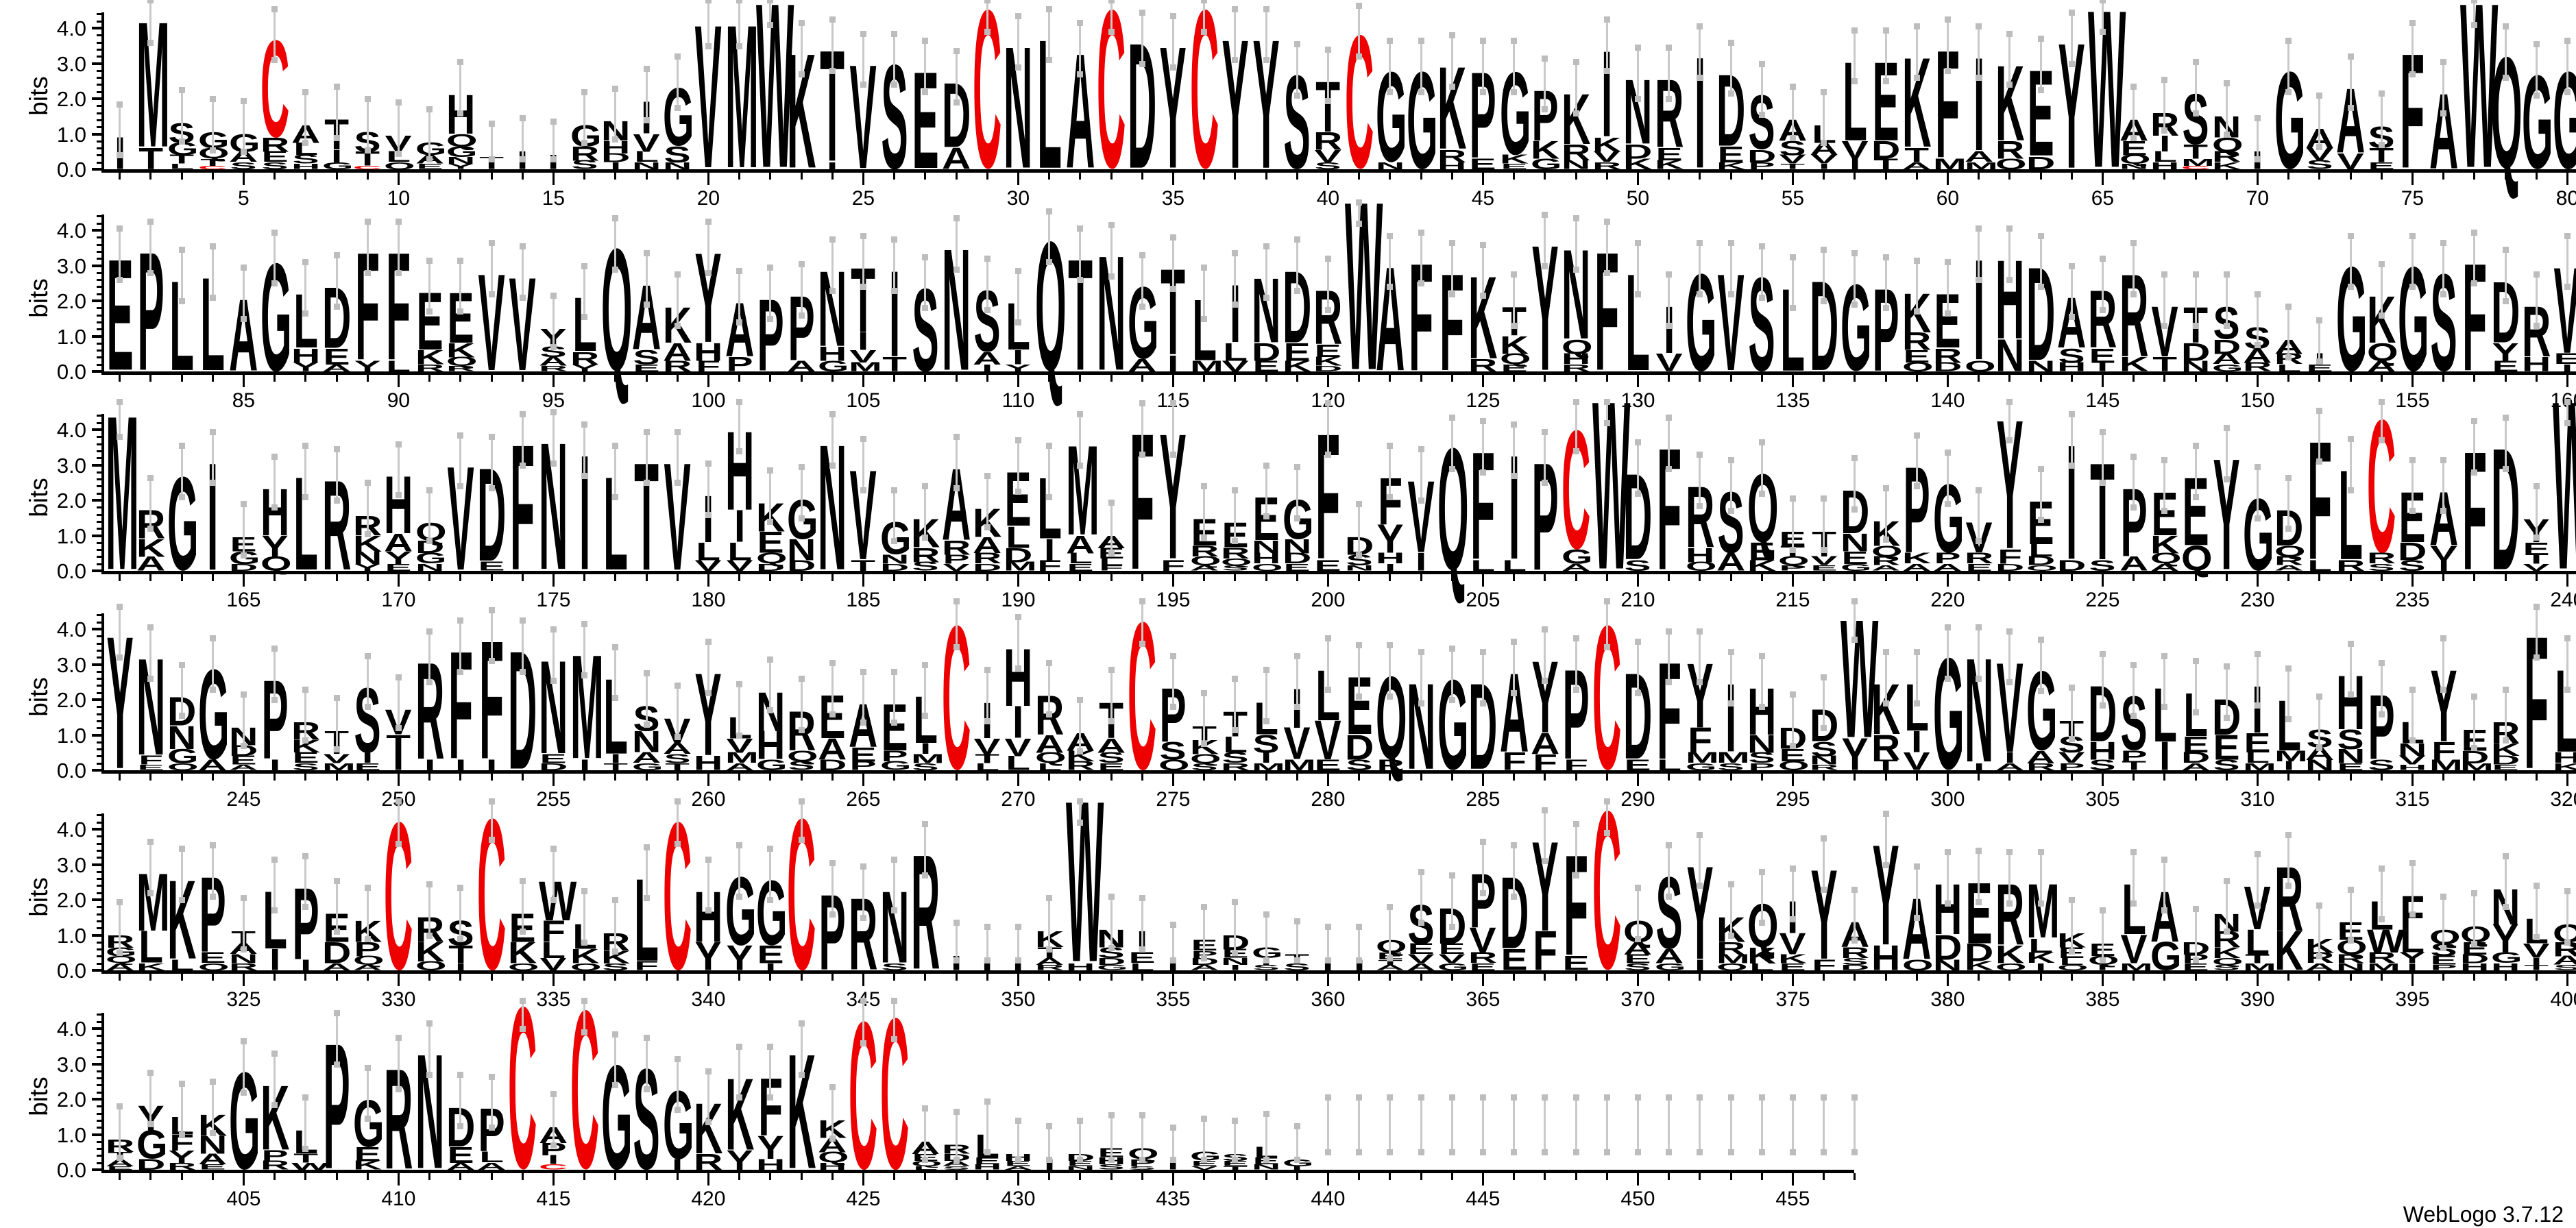 The height and width of the screenshot is (1228, 2576). Describe the element at coordinates (2258, 535) in the screenshot. I see `logo-letter: G` at that location.